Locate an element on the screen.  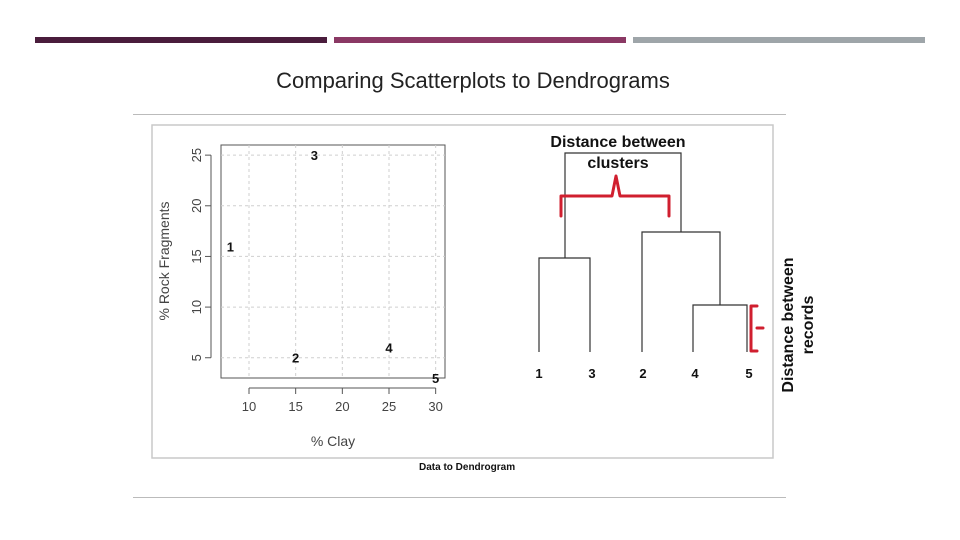
y-tick-label: 15 is located at coordinates (196, 256).